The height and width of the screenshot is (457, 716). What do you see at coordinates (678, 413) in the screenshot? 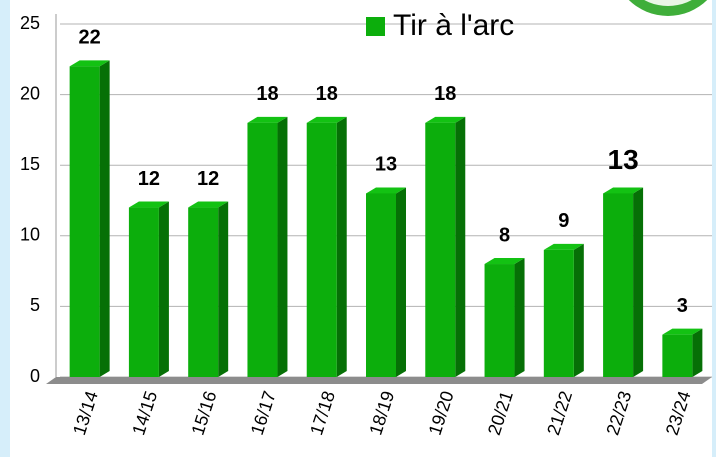
I see `x-tick-label: 23/24` at bounding box center [678, 413].